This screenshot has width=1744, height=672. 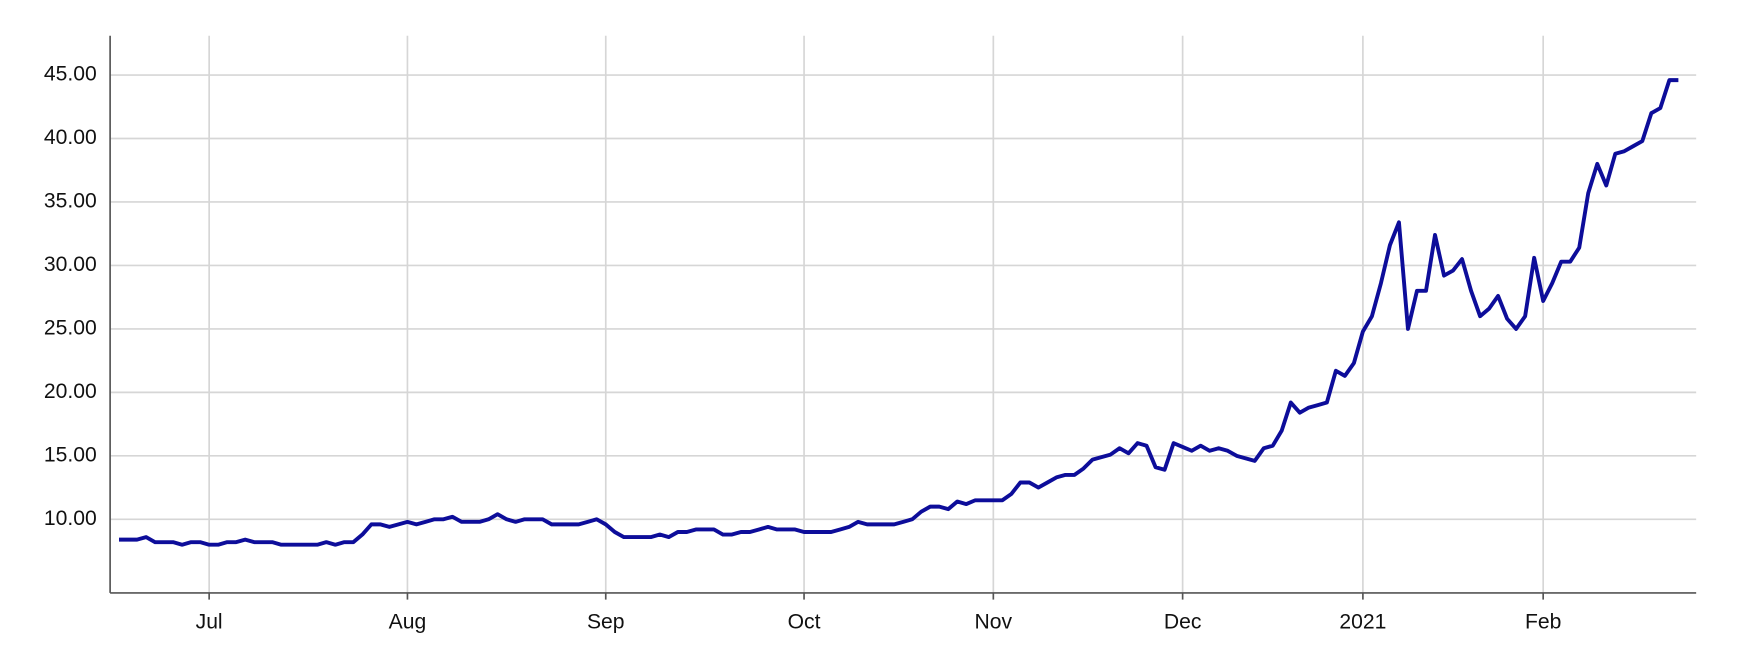 What do you see at coordinates (70, 391) in the screenshot?
I see `y-tick-label: 20.00` at bounding box center [70, 391].